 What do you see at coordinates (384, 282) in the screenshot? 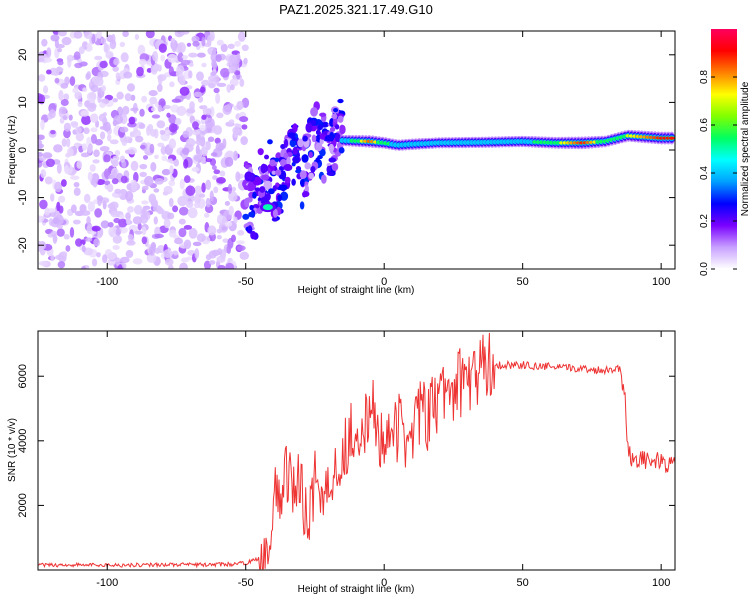
I see `spectrogram-xtick-label: 0` at bounding box center [384, 282].